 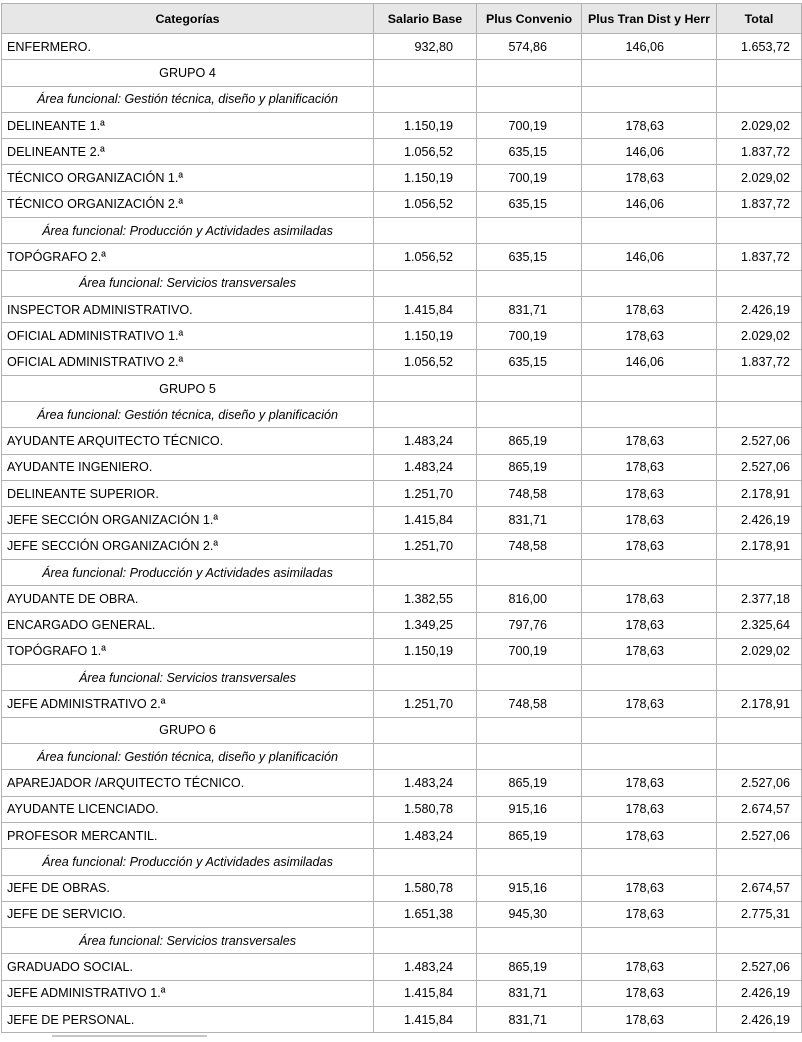 What do you see at coordinates (759, 18) in the screenshot?
I see `column-header-total: Total` at bounding box center [759, 18].